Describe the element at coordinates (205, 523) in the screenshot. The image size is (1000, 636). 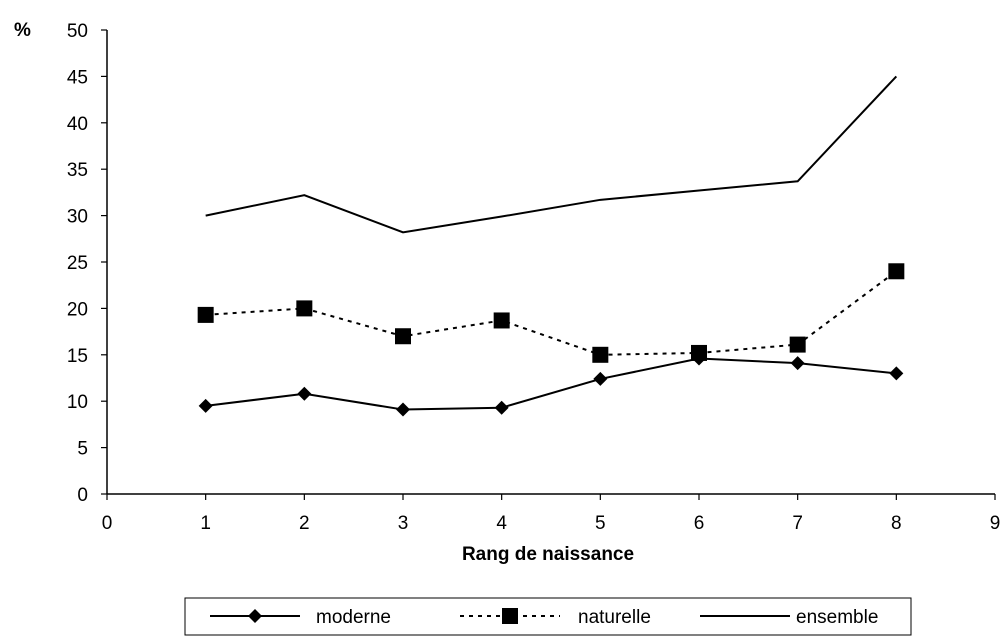
I see `x-tick-label: 1` at that location.